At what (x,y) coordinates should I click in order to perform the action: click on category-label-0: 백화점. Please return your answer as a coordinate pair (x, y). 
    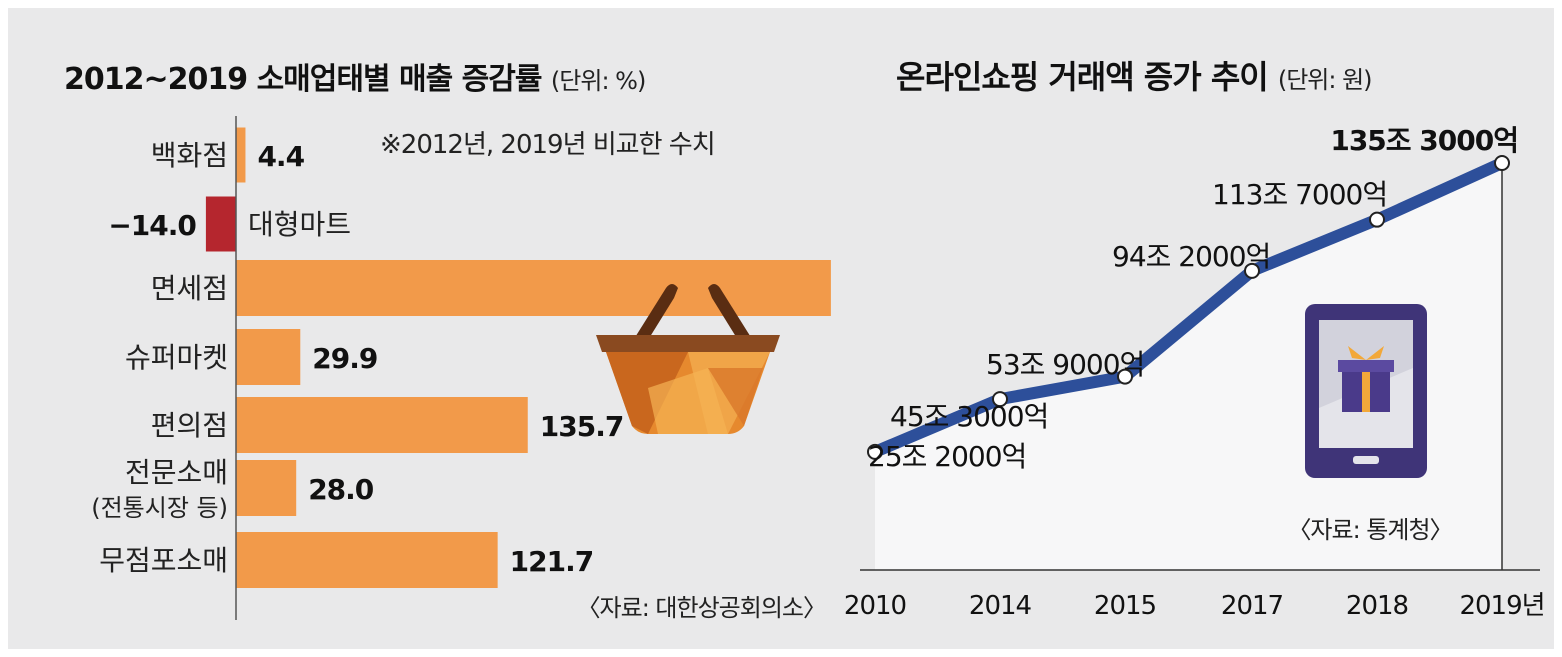
    Looking at the image, I should click on (189, 155).